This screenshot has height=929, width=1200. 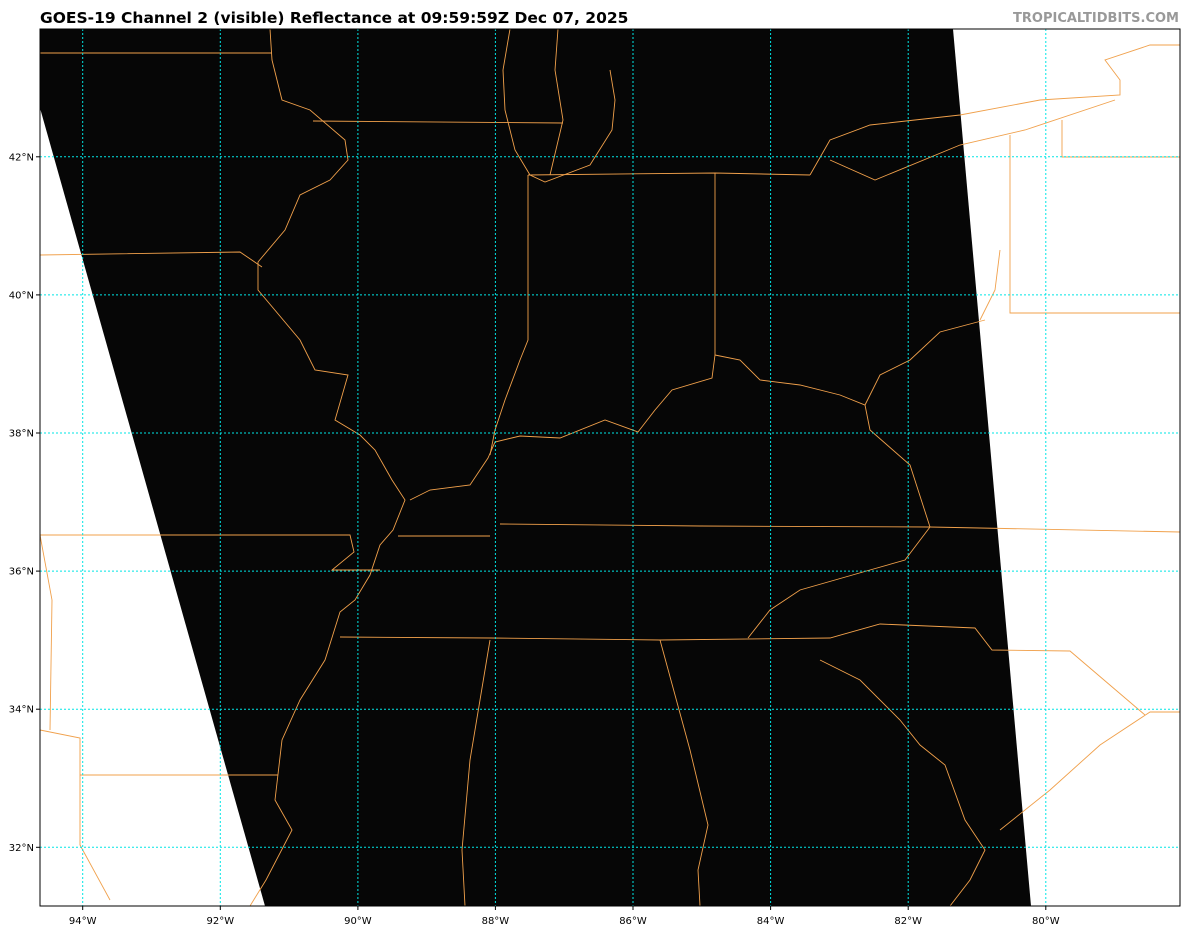 I want to click on kentucky-tennessee-border, so click(x=839, y=528).